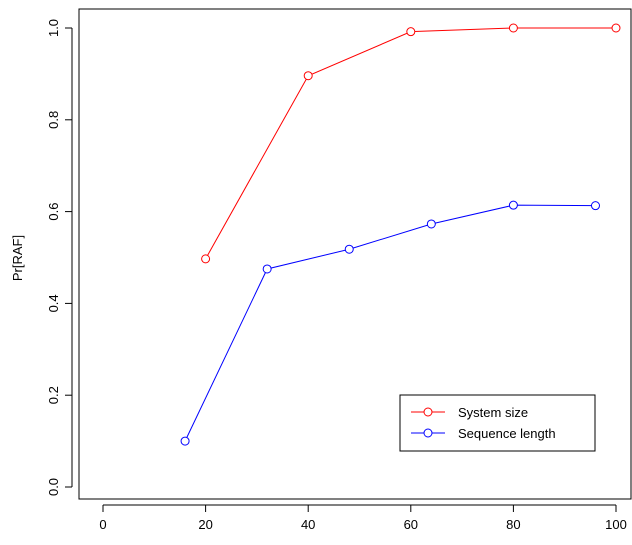 The width and height of the screenshot is (632, 545). Describe the element at coordinates (53, 120) in the screenshot. I see `y-tick-label: 0.8` at that location.